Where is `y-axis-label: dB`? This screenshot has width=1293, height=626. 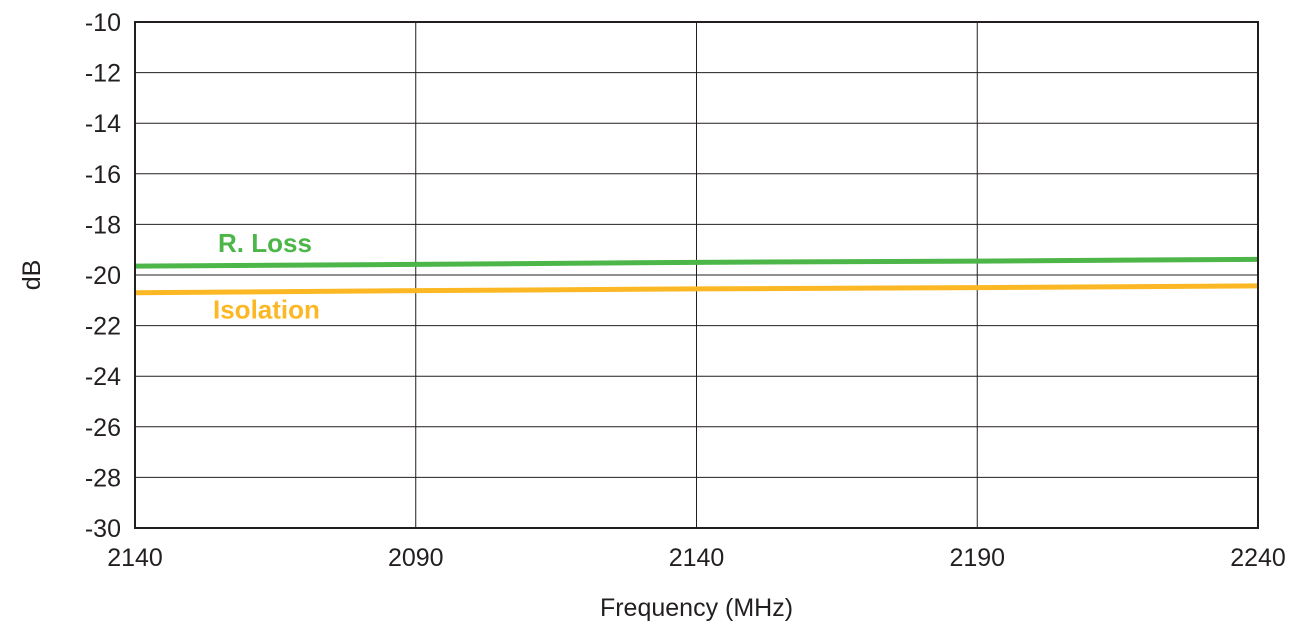
y-axis-label: dB is located at coordinates (32, 275).